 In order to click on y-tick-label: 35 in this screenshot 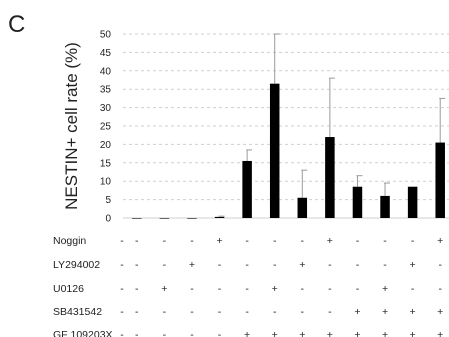, I will do `click(106, 90)`.